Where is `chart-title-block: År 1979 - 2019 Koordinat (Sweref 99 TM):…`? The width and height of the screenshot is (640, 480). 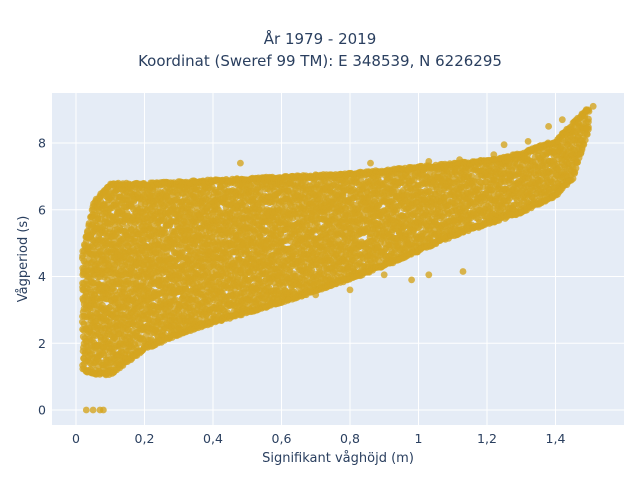
chart-title-block: År 1979 - 2019 Koordinat (Sweref 99 TM):… is located at coordinates (320, 50).